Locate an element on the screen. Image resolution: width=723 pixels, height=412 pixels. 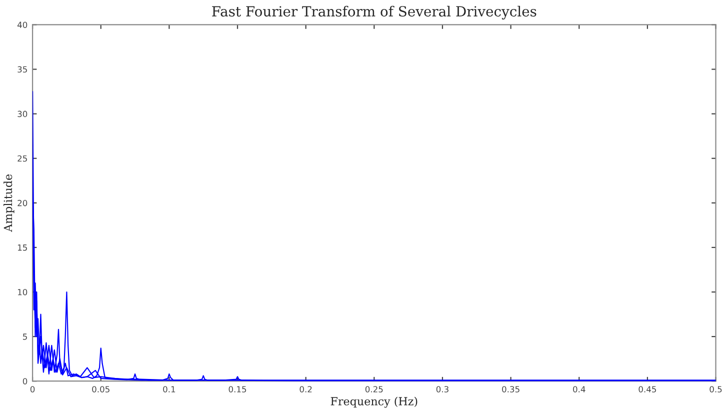
x-tick-label: 0.5 is located at coordinates (716, 389).